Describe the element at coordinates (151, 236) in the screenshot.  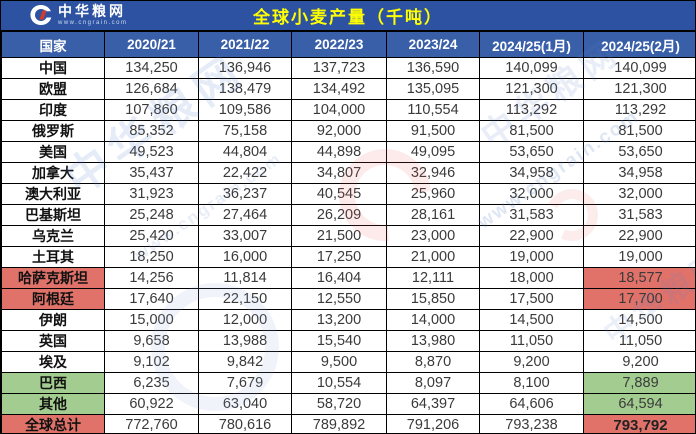
I see `value-cell: 25,420` at that location.